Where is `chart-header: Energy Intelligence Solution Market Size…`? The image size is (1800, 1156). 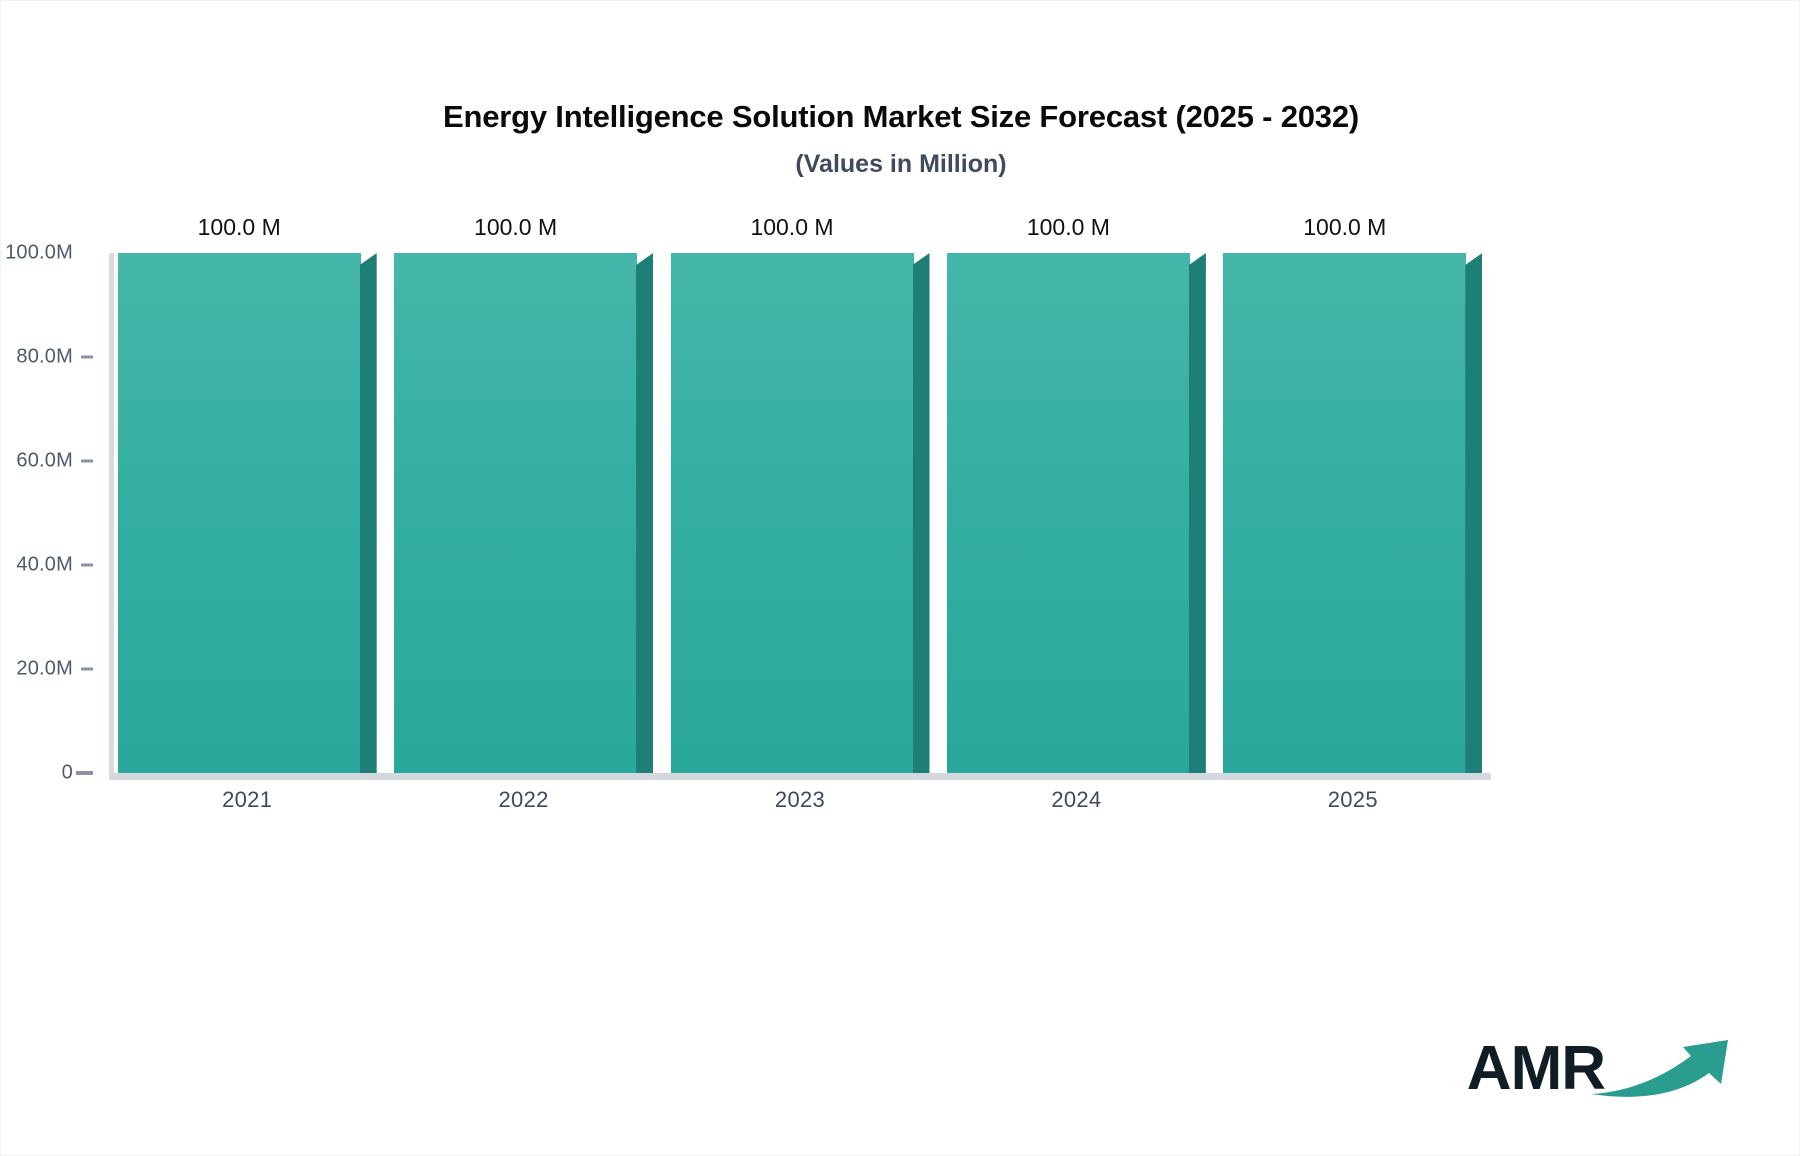 chart-header: Energy Intelligence Solution Market Size… is located at coordinates (900, 138).